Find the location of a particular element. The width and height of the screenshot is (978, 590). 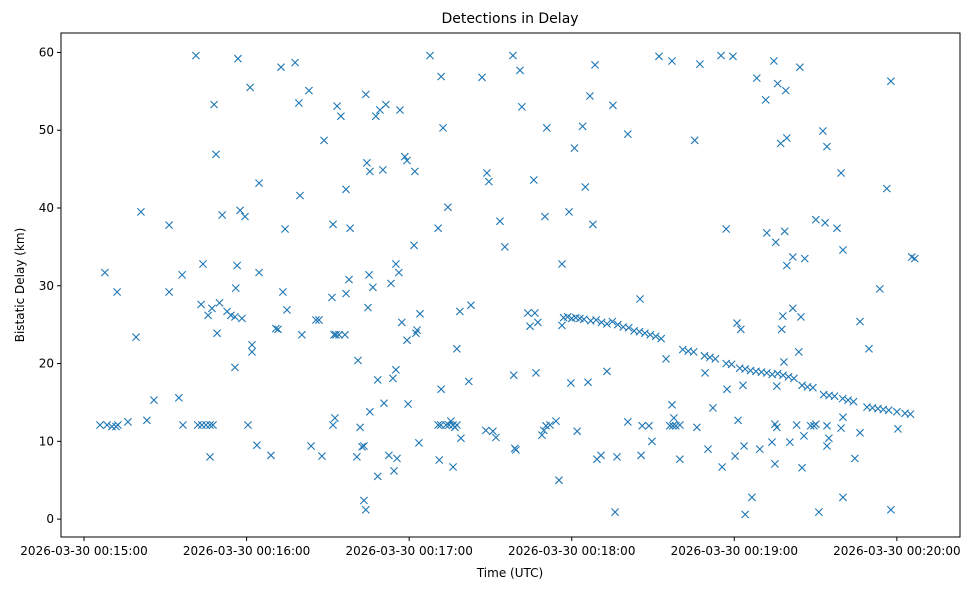

y-tick-label: 30 is located at coordinates (46, 286).